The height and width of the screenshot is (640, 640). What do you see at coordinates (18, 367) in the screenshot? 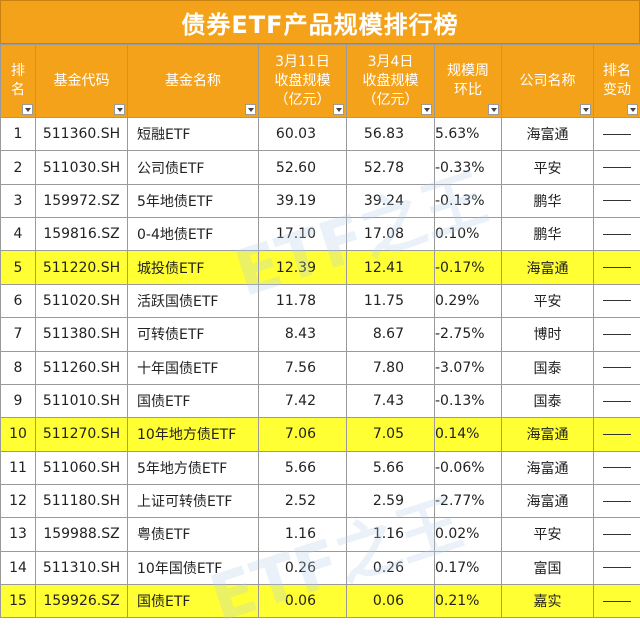
I see `cell-rank: 8` at bounding box center [18, 367].